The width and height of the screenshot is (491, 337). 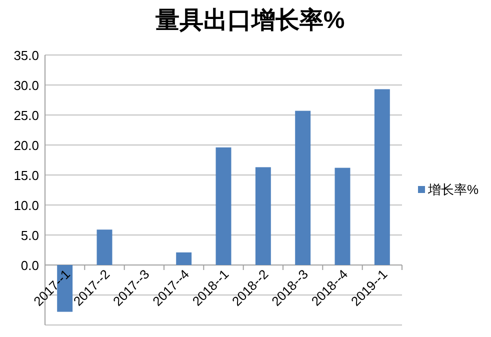 I want to click on y-tick-label: 25.0, so click(x=26, y=115).